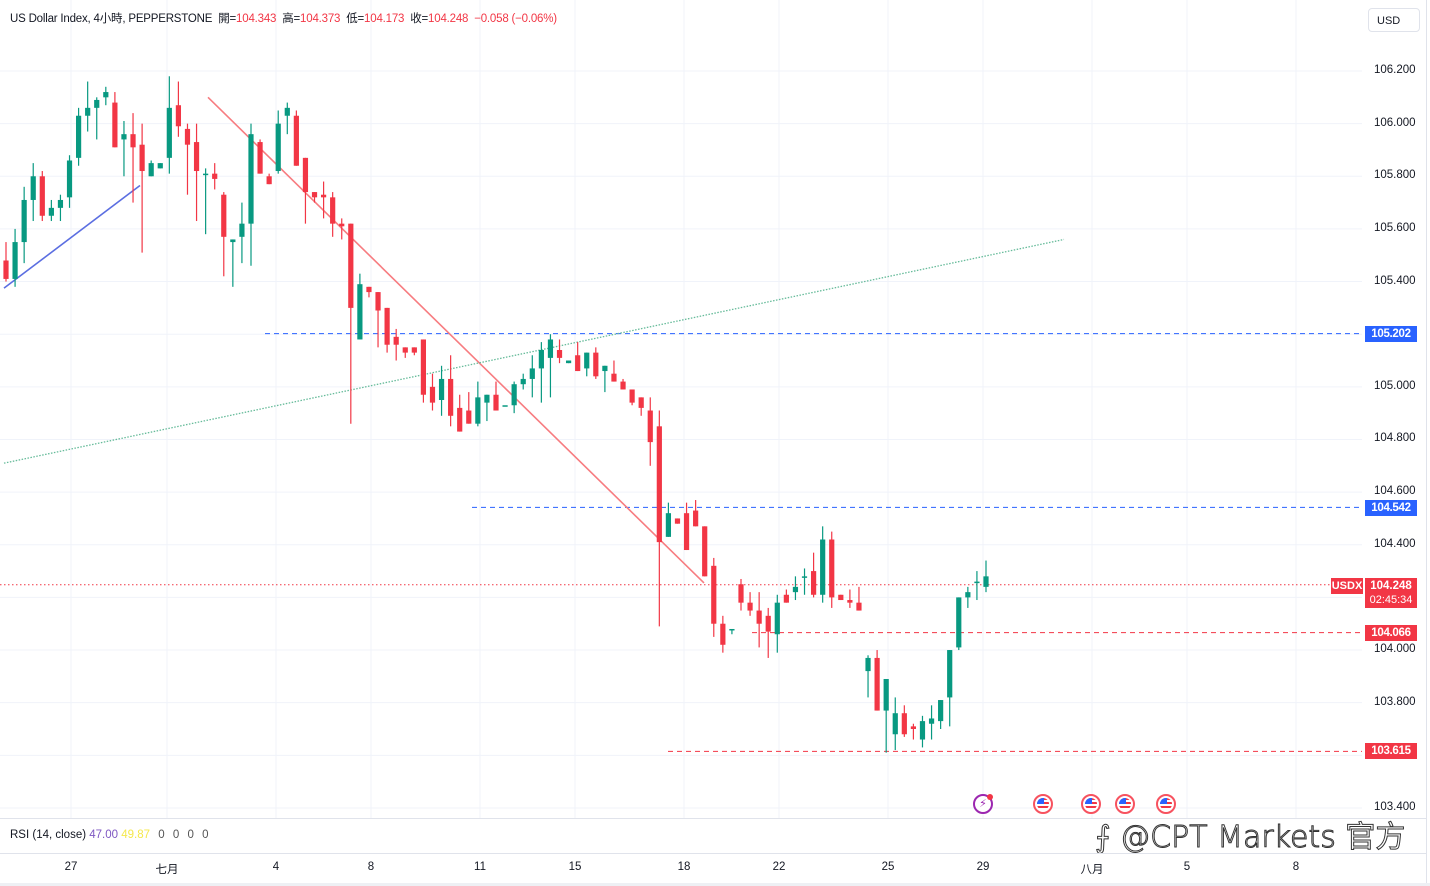 Image resolution: width=1430 pixels, height=886 pixels. Describe the element at coordinates (1391, 593) in the screenshot. I see `current-price-badge: 104.248 02:45:34` at that location.